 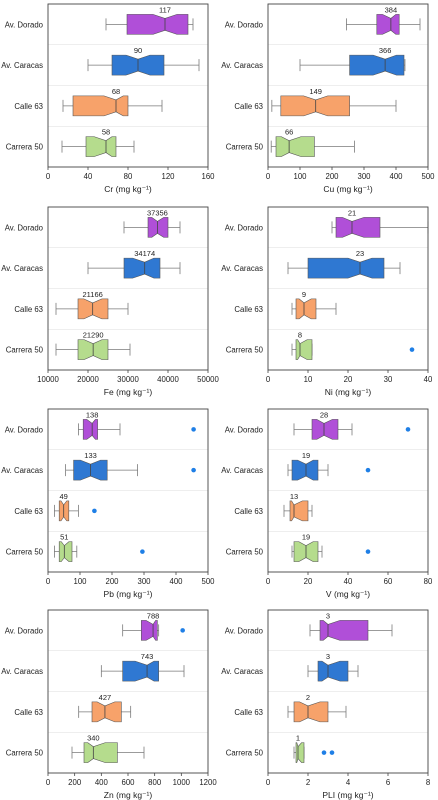 I want to click on median-label: 37356, so click(x=157, y=212).